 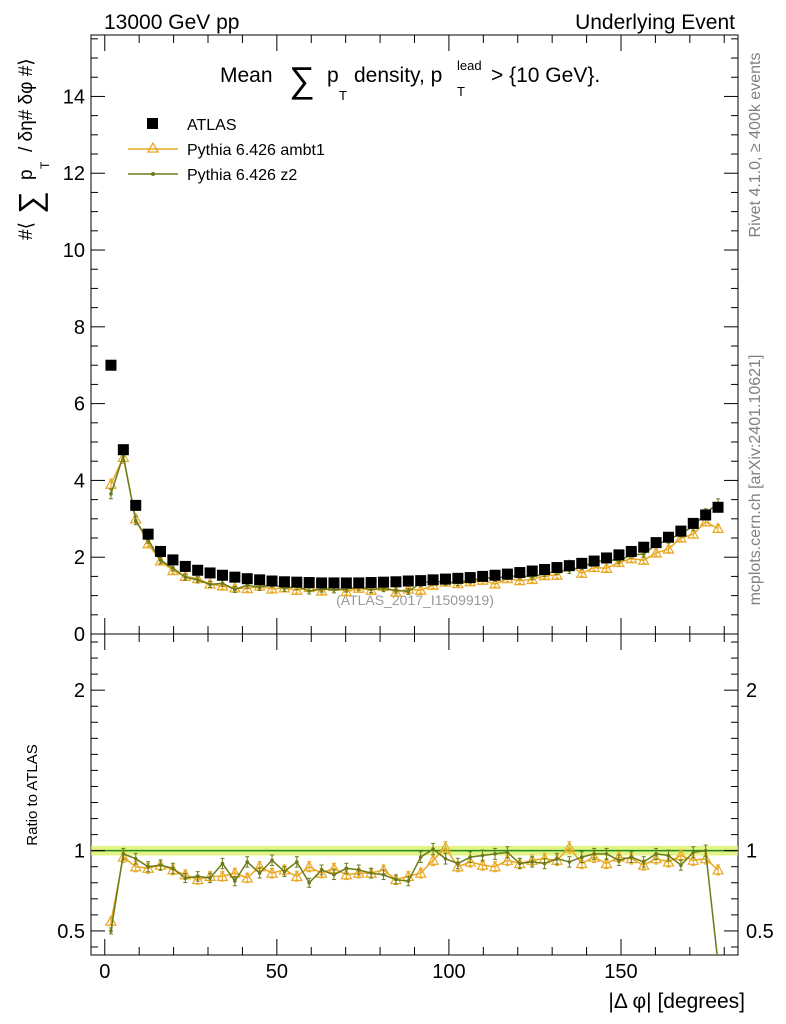 What do you see at coordinates (26, 231) in the screenshot?
I see `ylabel-open: #⟨` at bounding box center [26, 231].